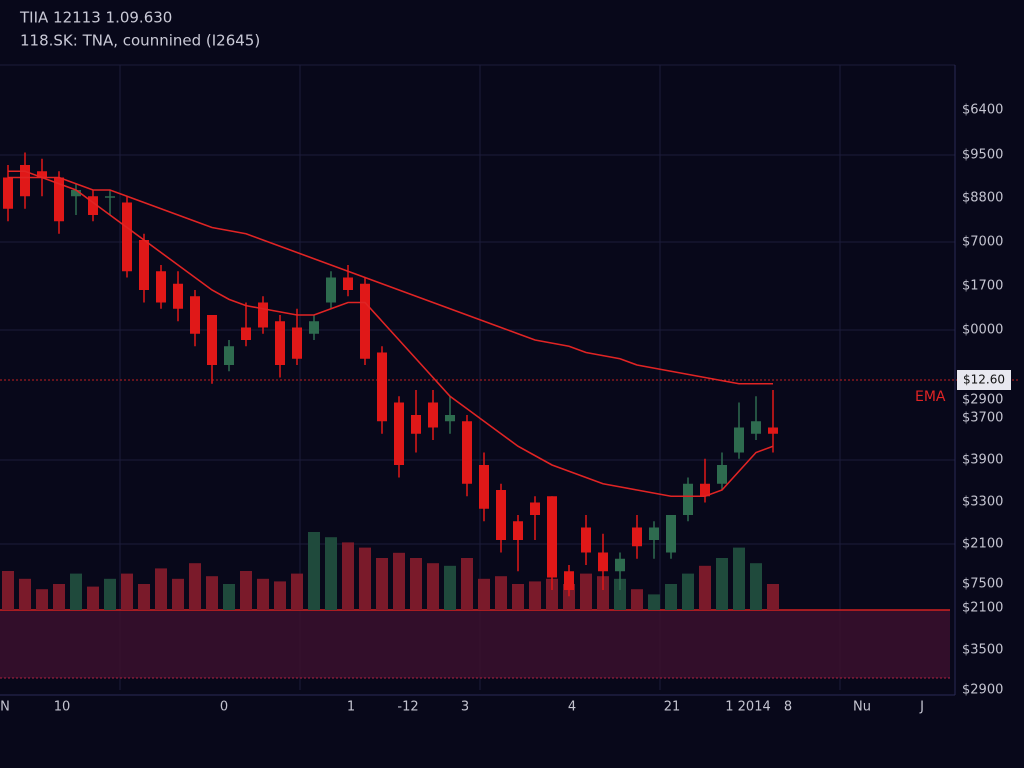  Describe the element at coordinates (140, 41) in the screenshot. I see `subtitle: 118.SK: TNA, counnined (I2645)` at that location.